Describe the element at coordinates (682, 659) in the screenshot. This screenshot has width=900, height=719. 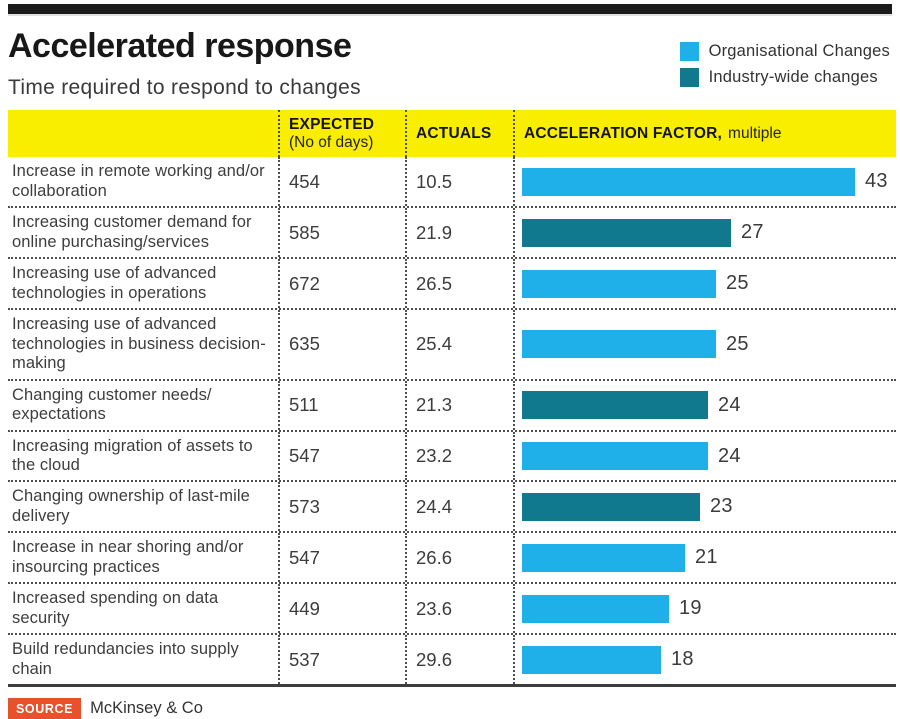
I see `acceleration-value: 18` at that location.